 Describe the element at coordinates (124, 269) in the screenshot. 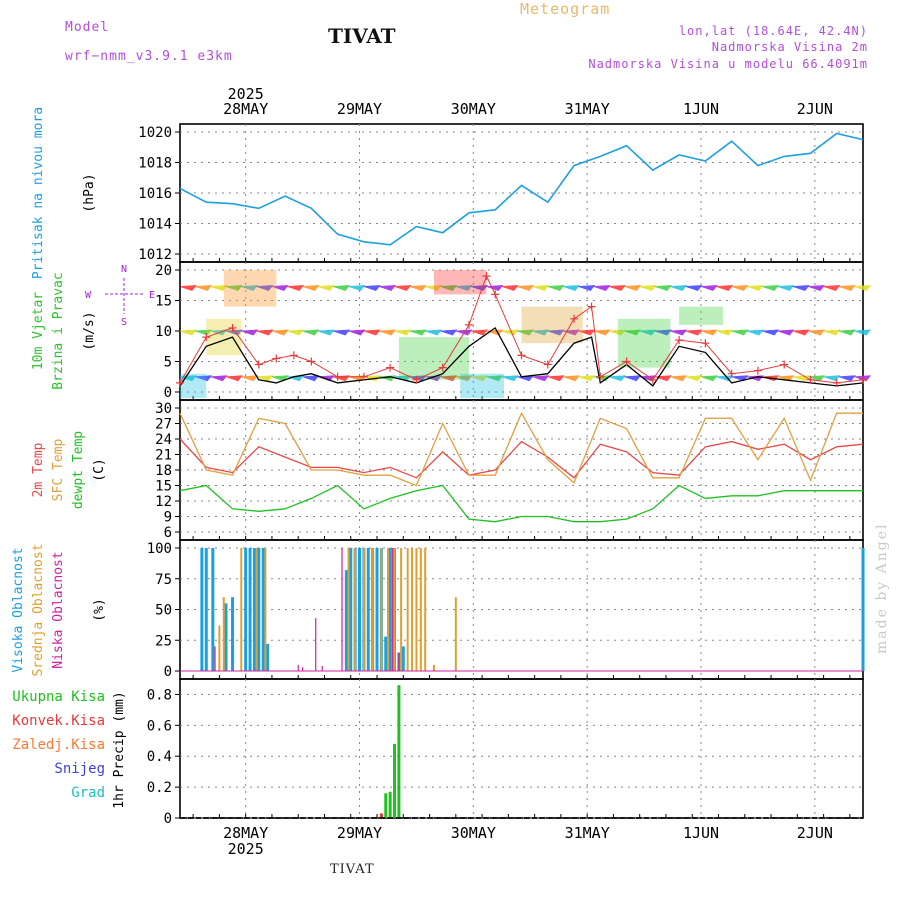

I see `compass-n: N` at that location.